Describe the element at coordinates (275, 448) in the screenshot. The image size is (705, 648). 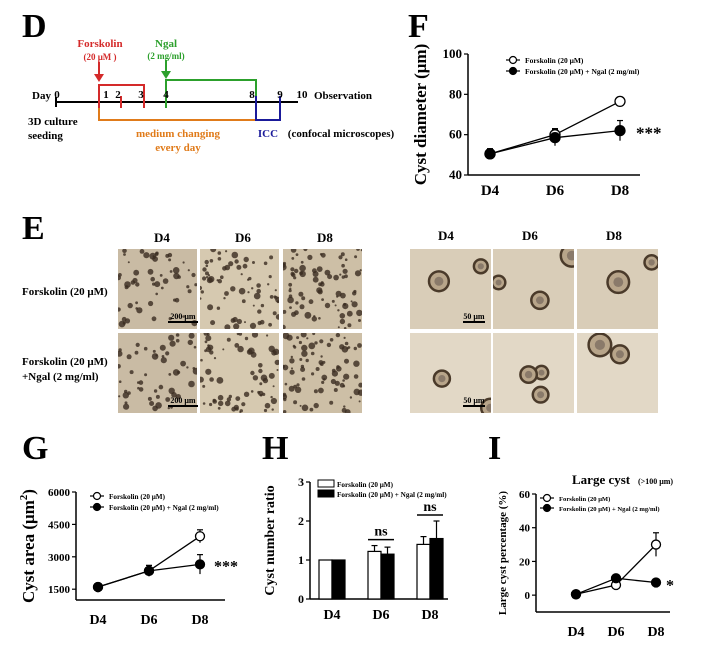
I see `panel-letter-h: H` at that location.